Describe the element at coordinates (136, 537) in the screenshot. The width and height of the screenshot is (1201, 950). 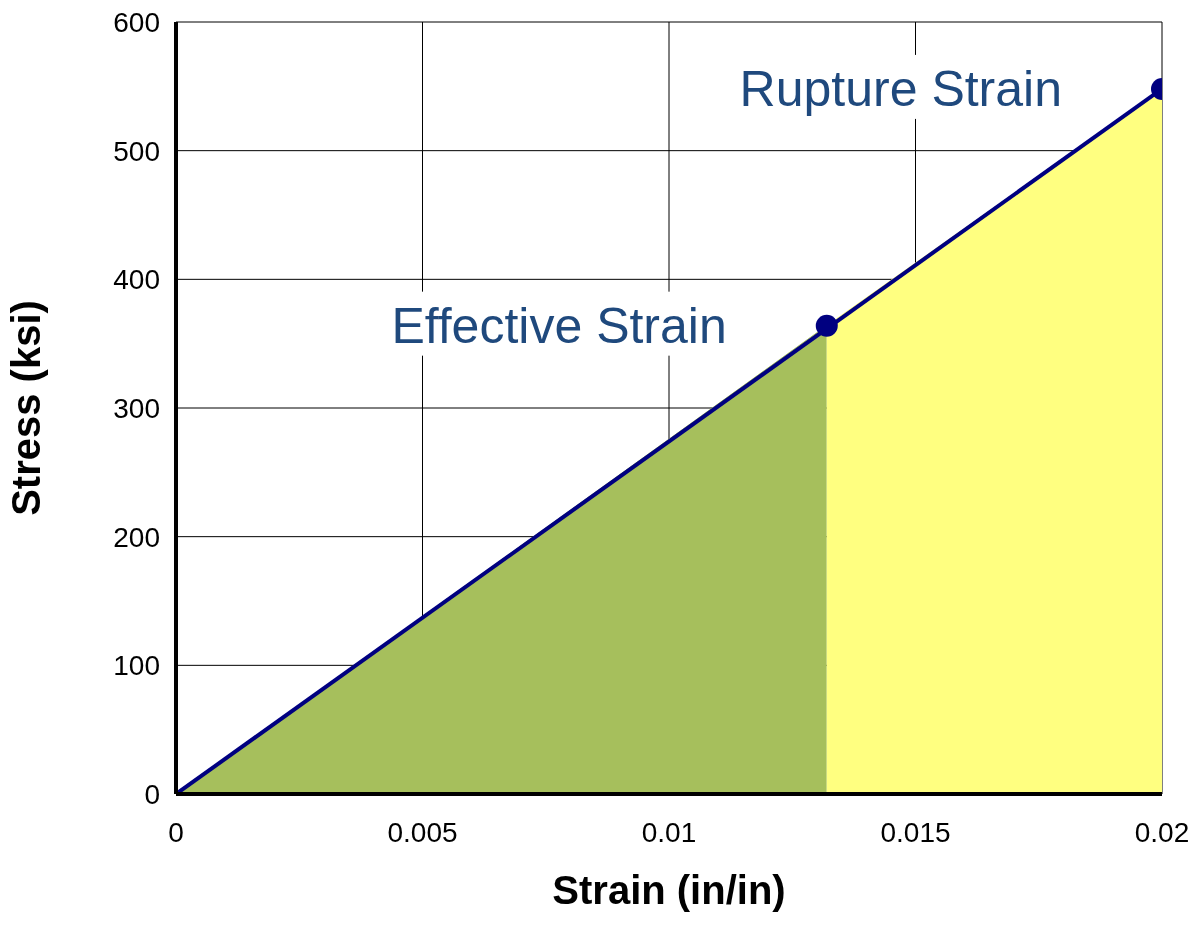
I see `y-tick-label: 200` at that location.